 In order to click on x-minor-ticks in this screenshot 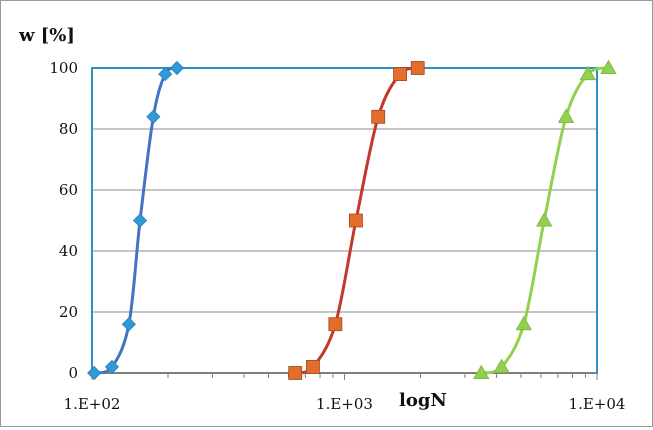, I will do `click(344, 376)`.